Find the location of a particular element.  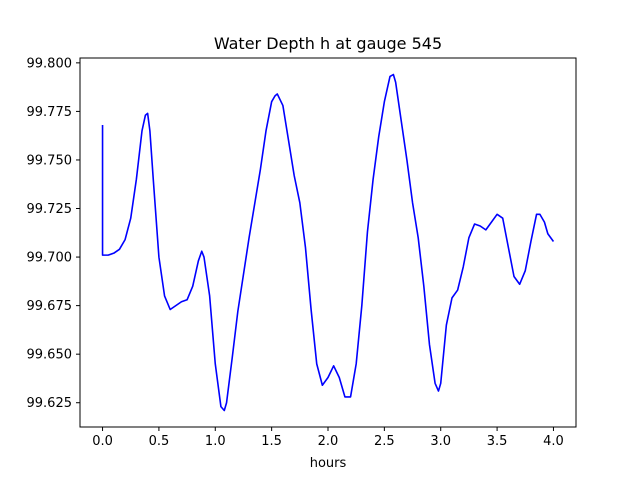

x-tick-label: 3.5 is located at coordinates (497, 441).